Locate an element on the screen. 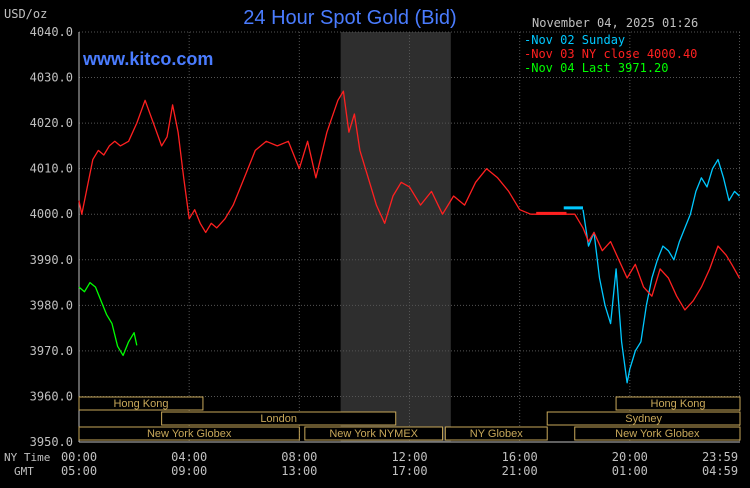 The height and width of the screenshot is (488, 750). x-tick-label-ny: 12:00 is located at coordinates (409, 457).